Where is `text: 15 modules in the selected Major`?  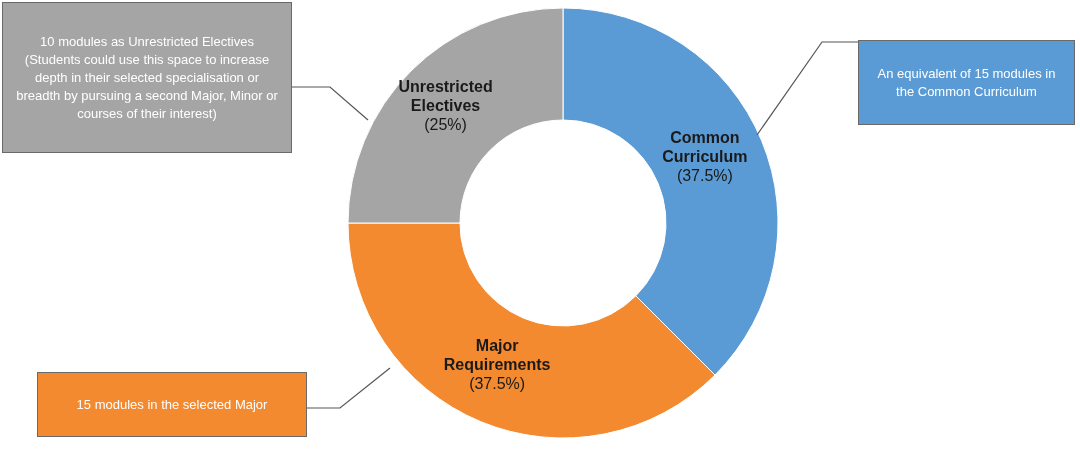
text: 15 modules in the selected Major is located at coordinates (172, 404).